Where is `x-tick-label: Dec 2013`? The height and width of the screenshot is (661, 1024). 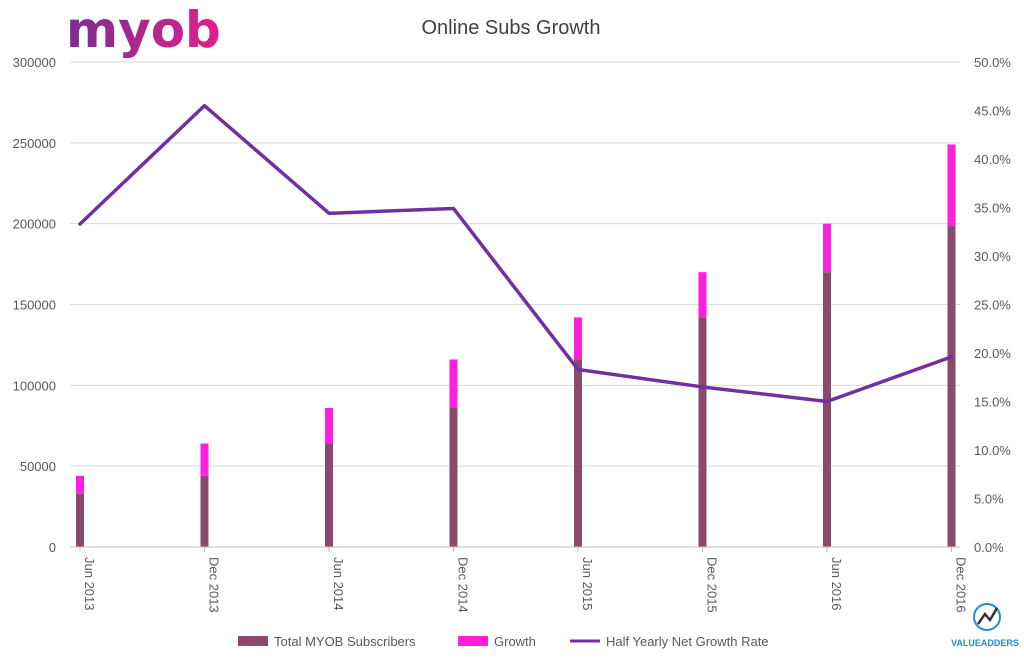
x-tick-label: Dec 2013 is located at coordinates (214, 585).